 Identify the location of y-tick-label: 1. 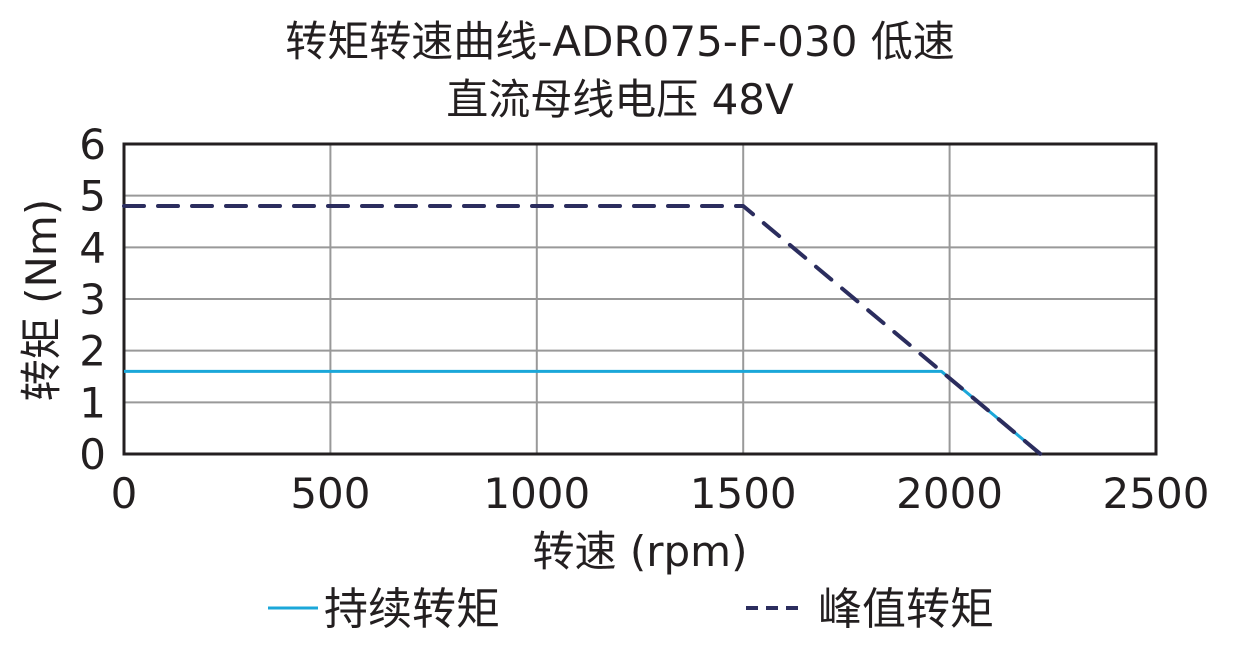
(92, 402).